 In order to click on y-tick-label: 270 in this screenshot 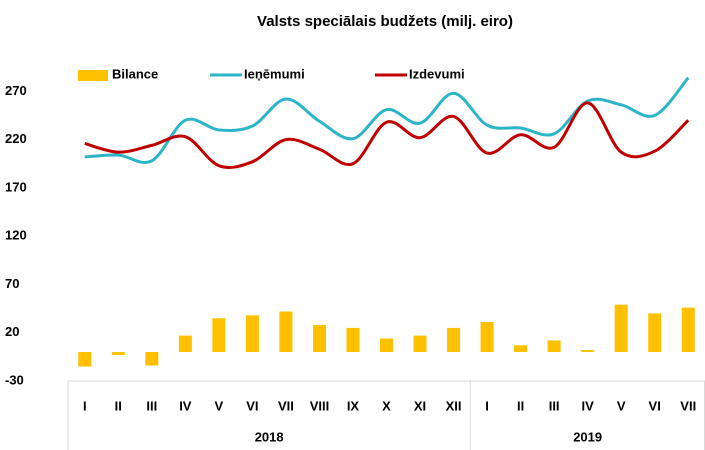, I will do `click(16, 90)`.